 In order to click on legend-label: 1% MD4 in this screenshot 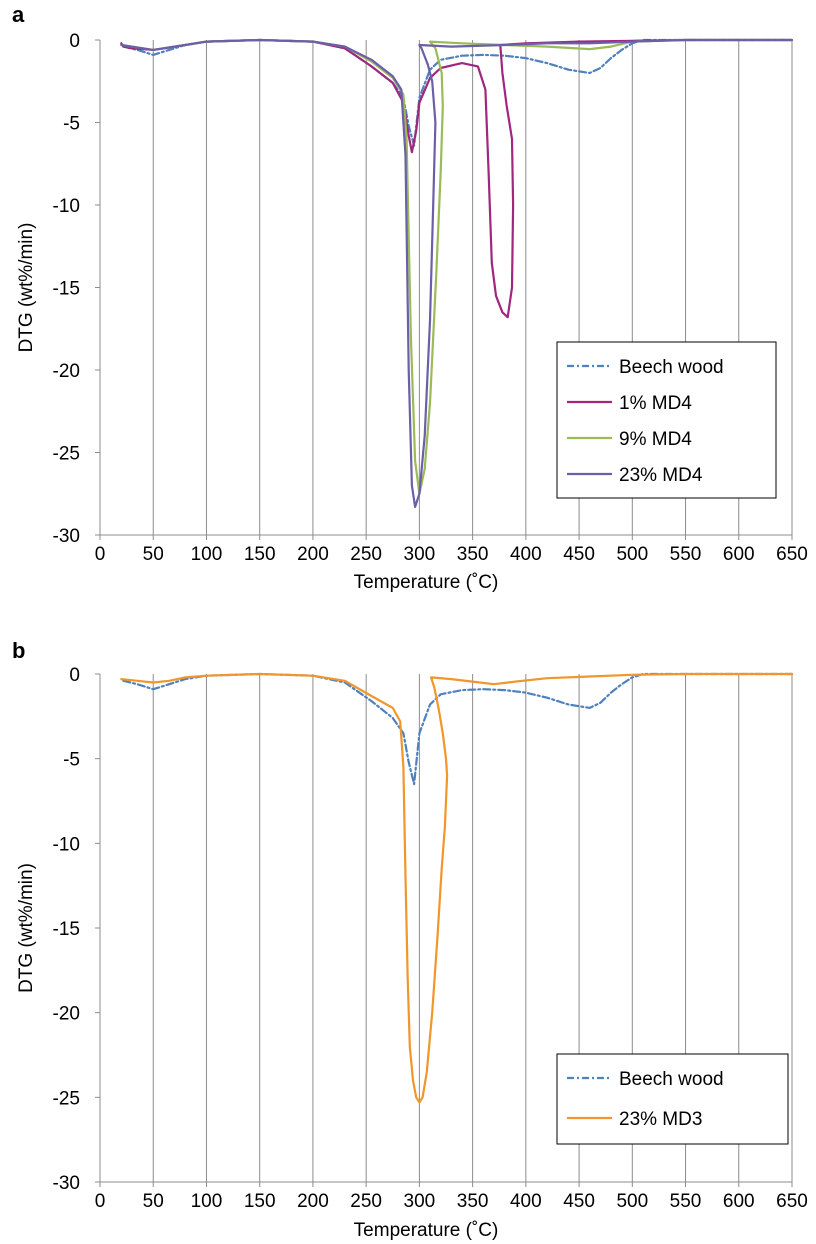, I will do `click(655, 403)`.